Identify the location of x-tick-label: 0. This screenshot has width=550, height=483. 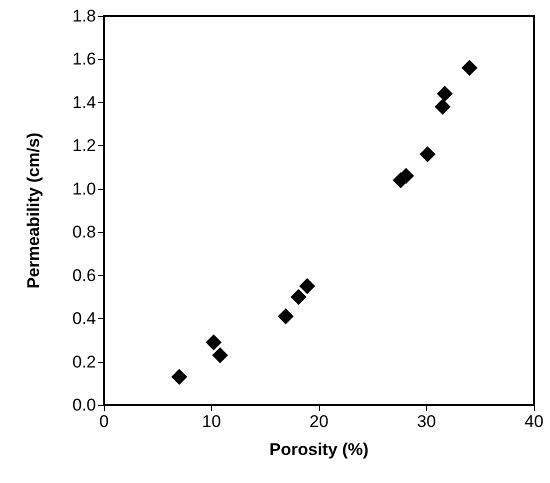
(104, 421).